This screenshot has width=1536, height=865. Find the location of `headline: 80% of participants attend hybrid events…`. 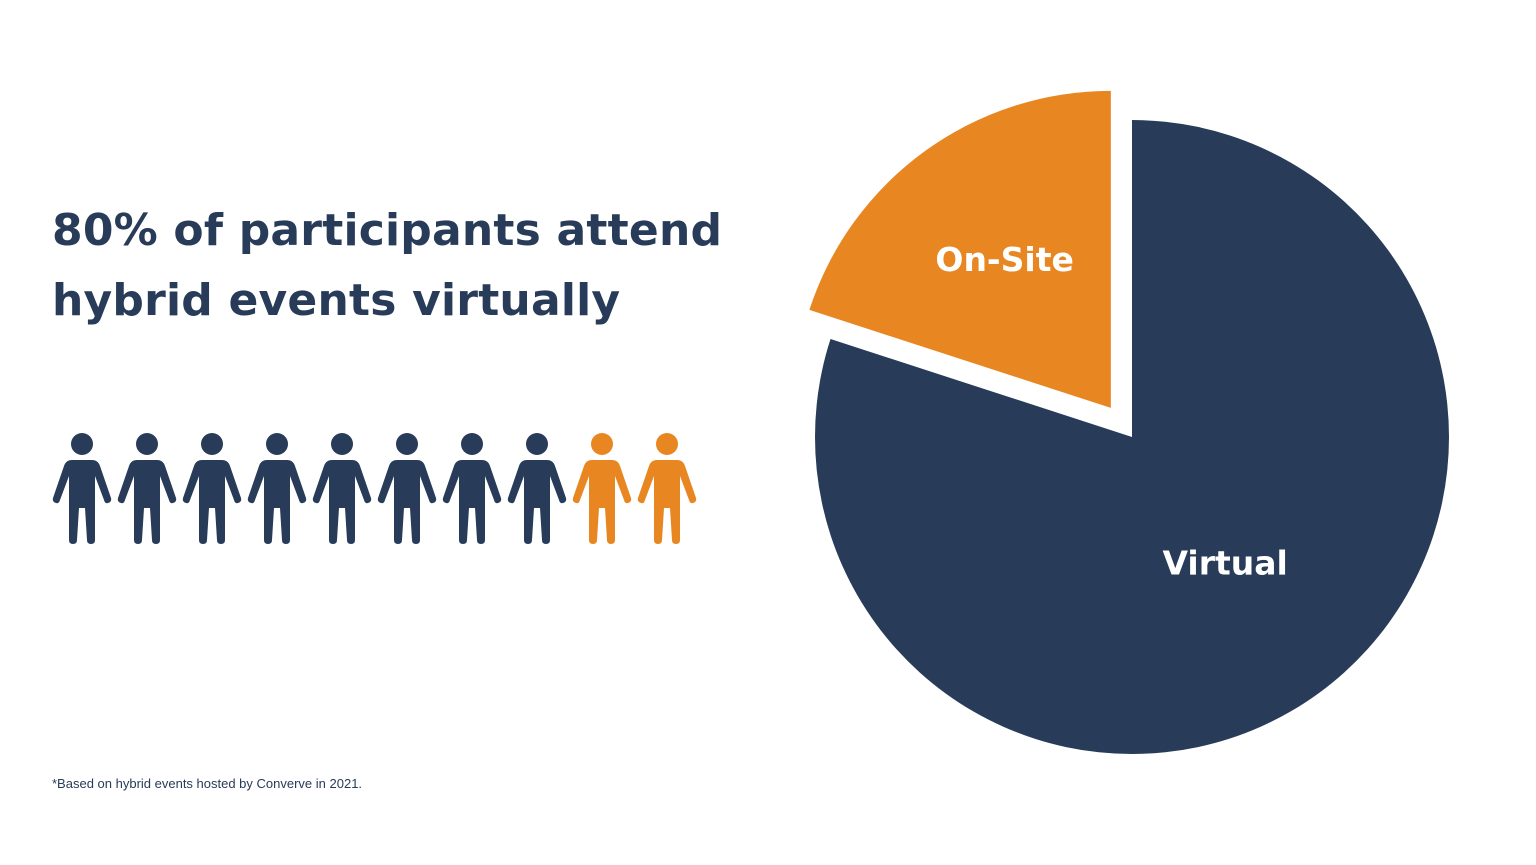

headline: 80% of participants attend hybrid events… is located at coordinates (392, 266).